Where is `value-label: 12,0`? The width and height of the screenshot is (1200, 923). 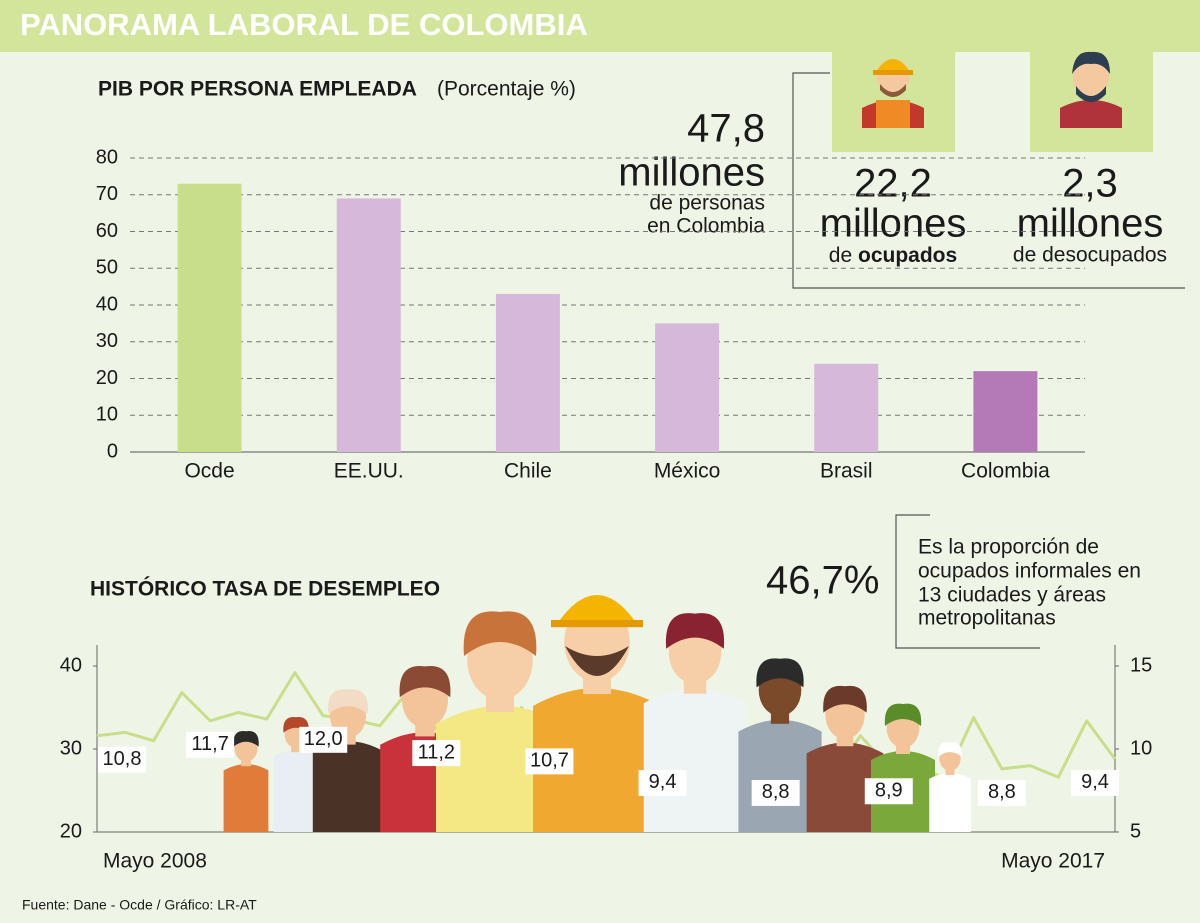 value-label: 12,0 is located at coordinates (323, 739).